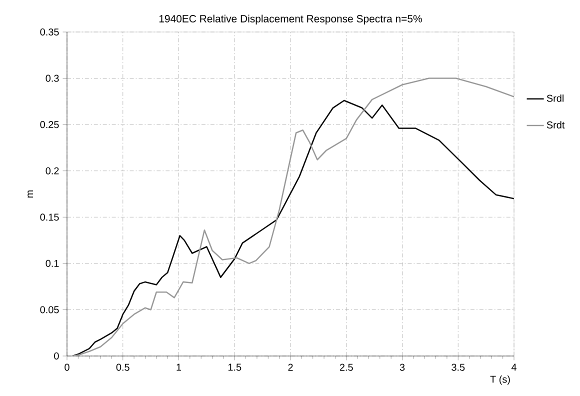 The width and height of the screenshot is (580, 396). Describe the element at coordinates (56, 356) in the screenshot. I see `y-tick-label: 0` at that location.